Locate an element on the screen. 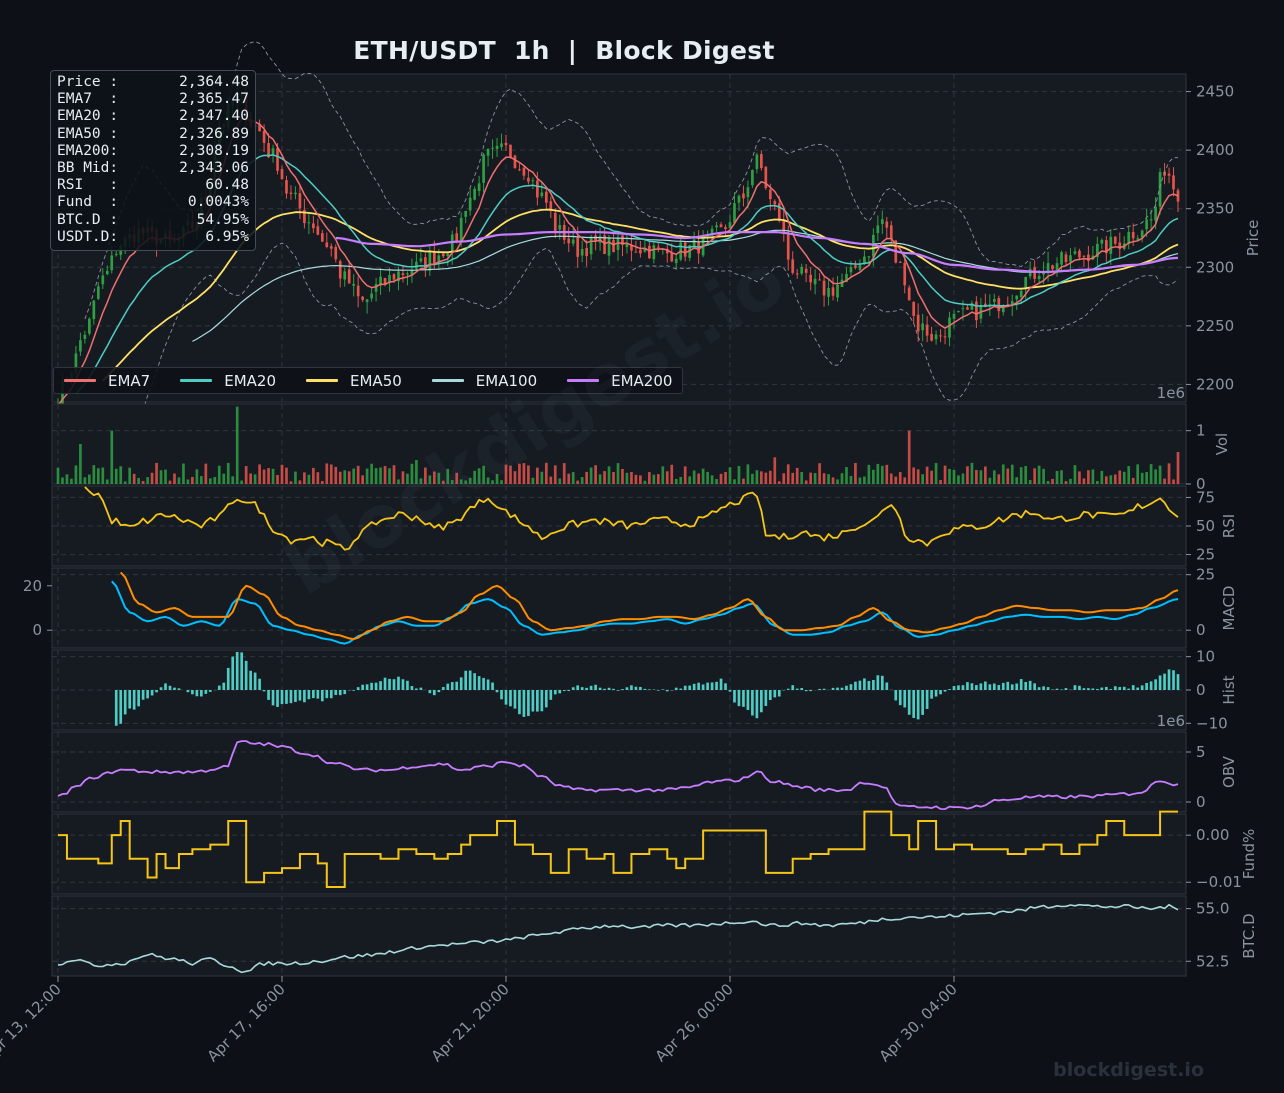 This screenshot has width=1284, height=1093. info-label: Fund : is located at coordinates (88, 202).